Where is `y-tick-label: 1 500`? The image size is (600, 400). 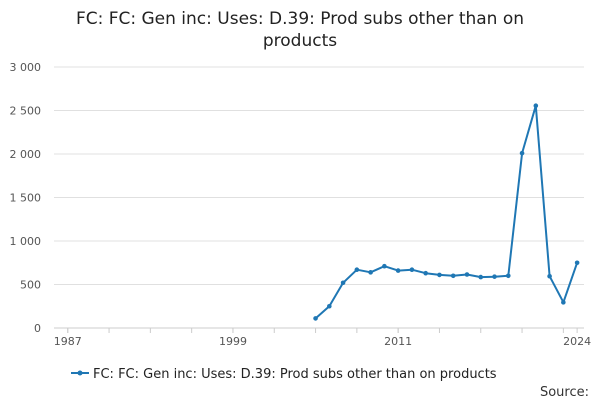 y-tick-label: 1 500 is located at coordinates (26, 198).